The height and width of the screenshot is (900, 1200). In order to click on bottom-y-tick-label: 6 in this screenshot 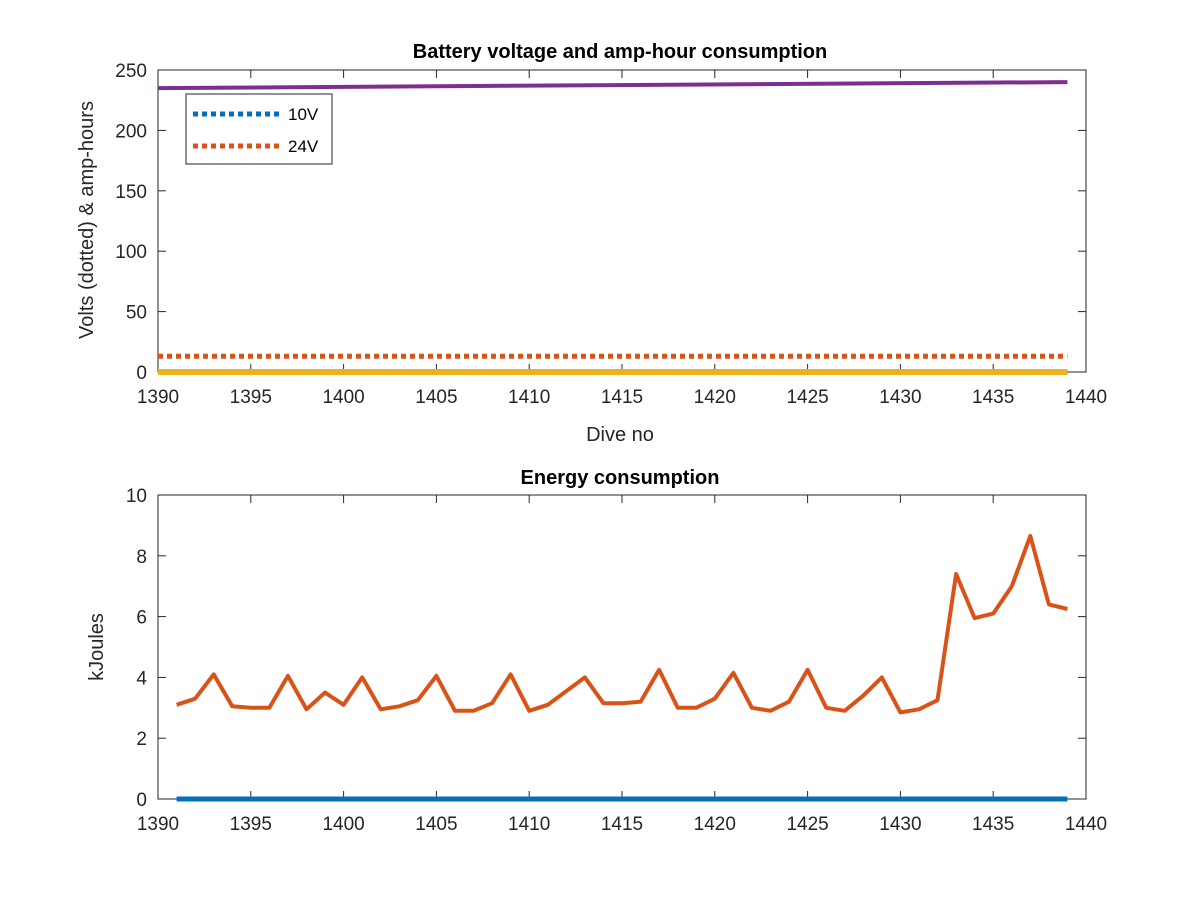, I will do `click(141, 618)`.